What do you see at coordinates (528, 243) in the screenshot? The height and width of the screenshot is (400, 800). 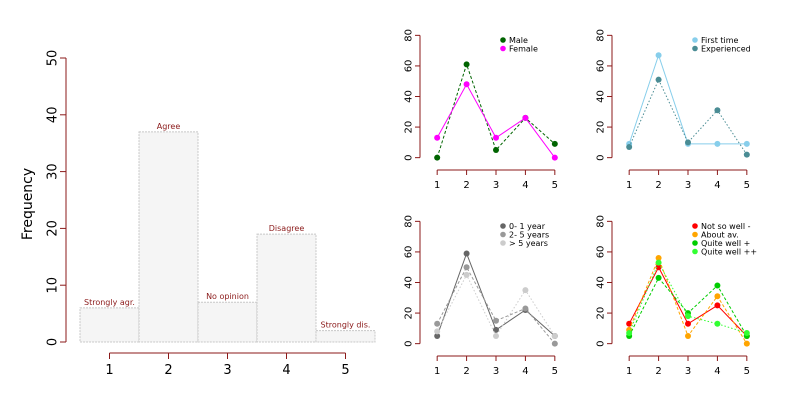 I see `legend-label: > 5 years` at bounding box center [528, 243].